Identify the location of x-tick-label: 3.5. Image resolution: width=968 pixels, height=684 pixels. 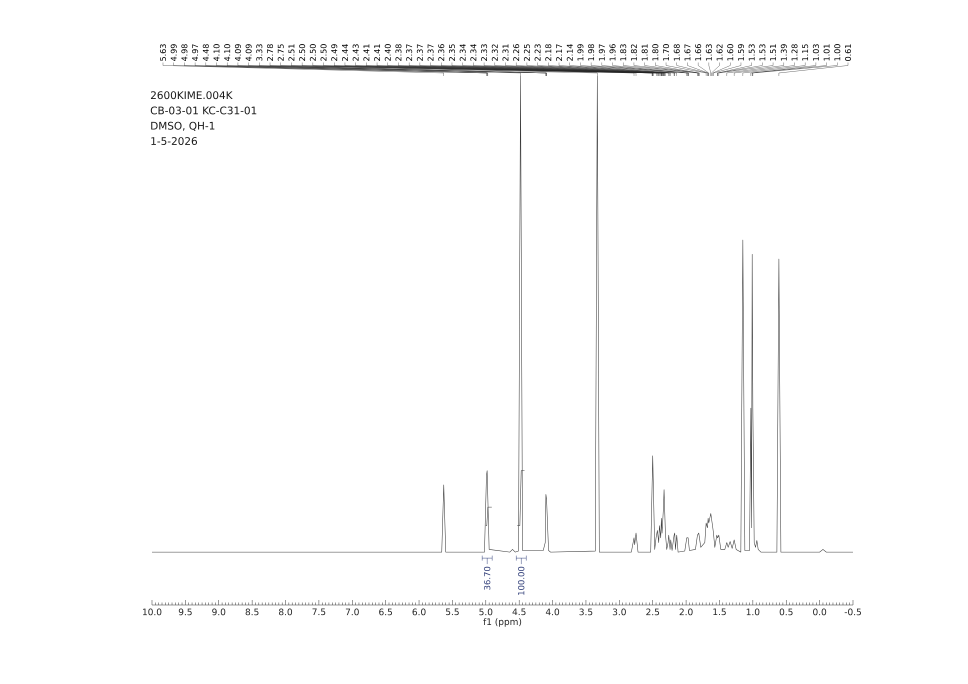
(586, 612).